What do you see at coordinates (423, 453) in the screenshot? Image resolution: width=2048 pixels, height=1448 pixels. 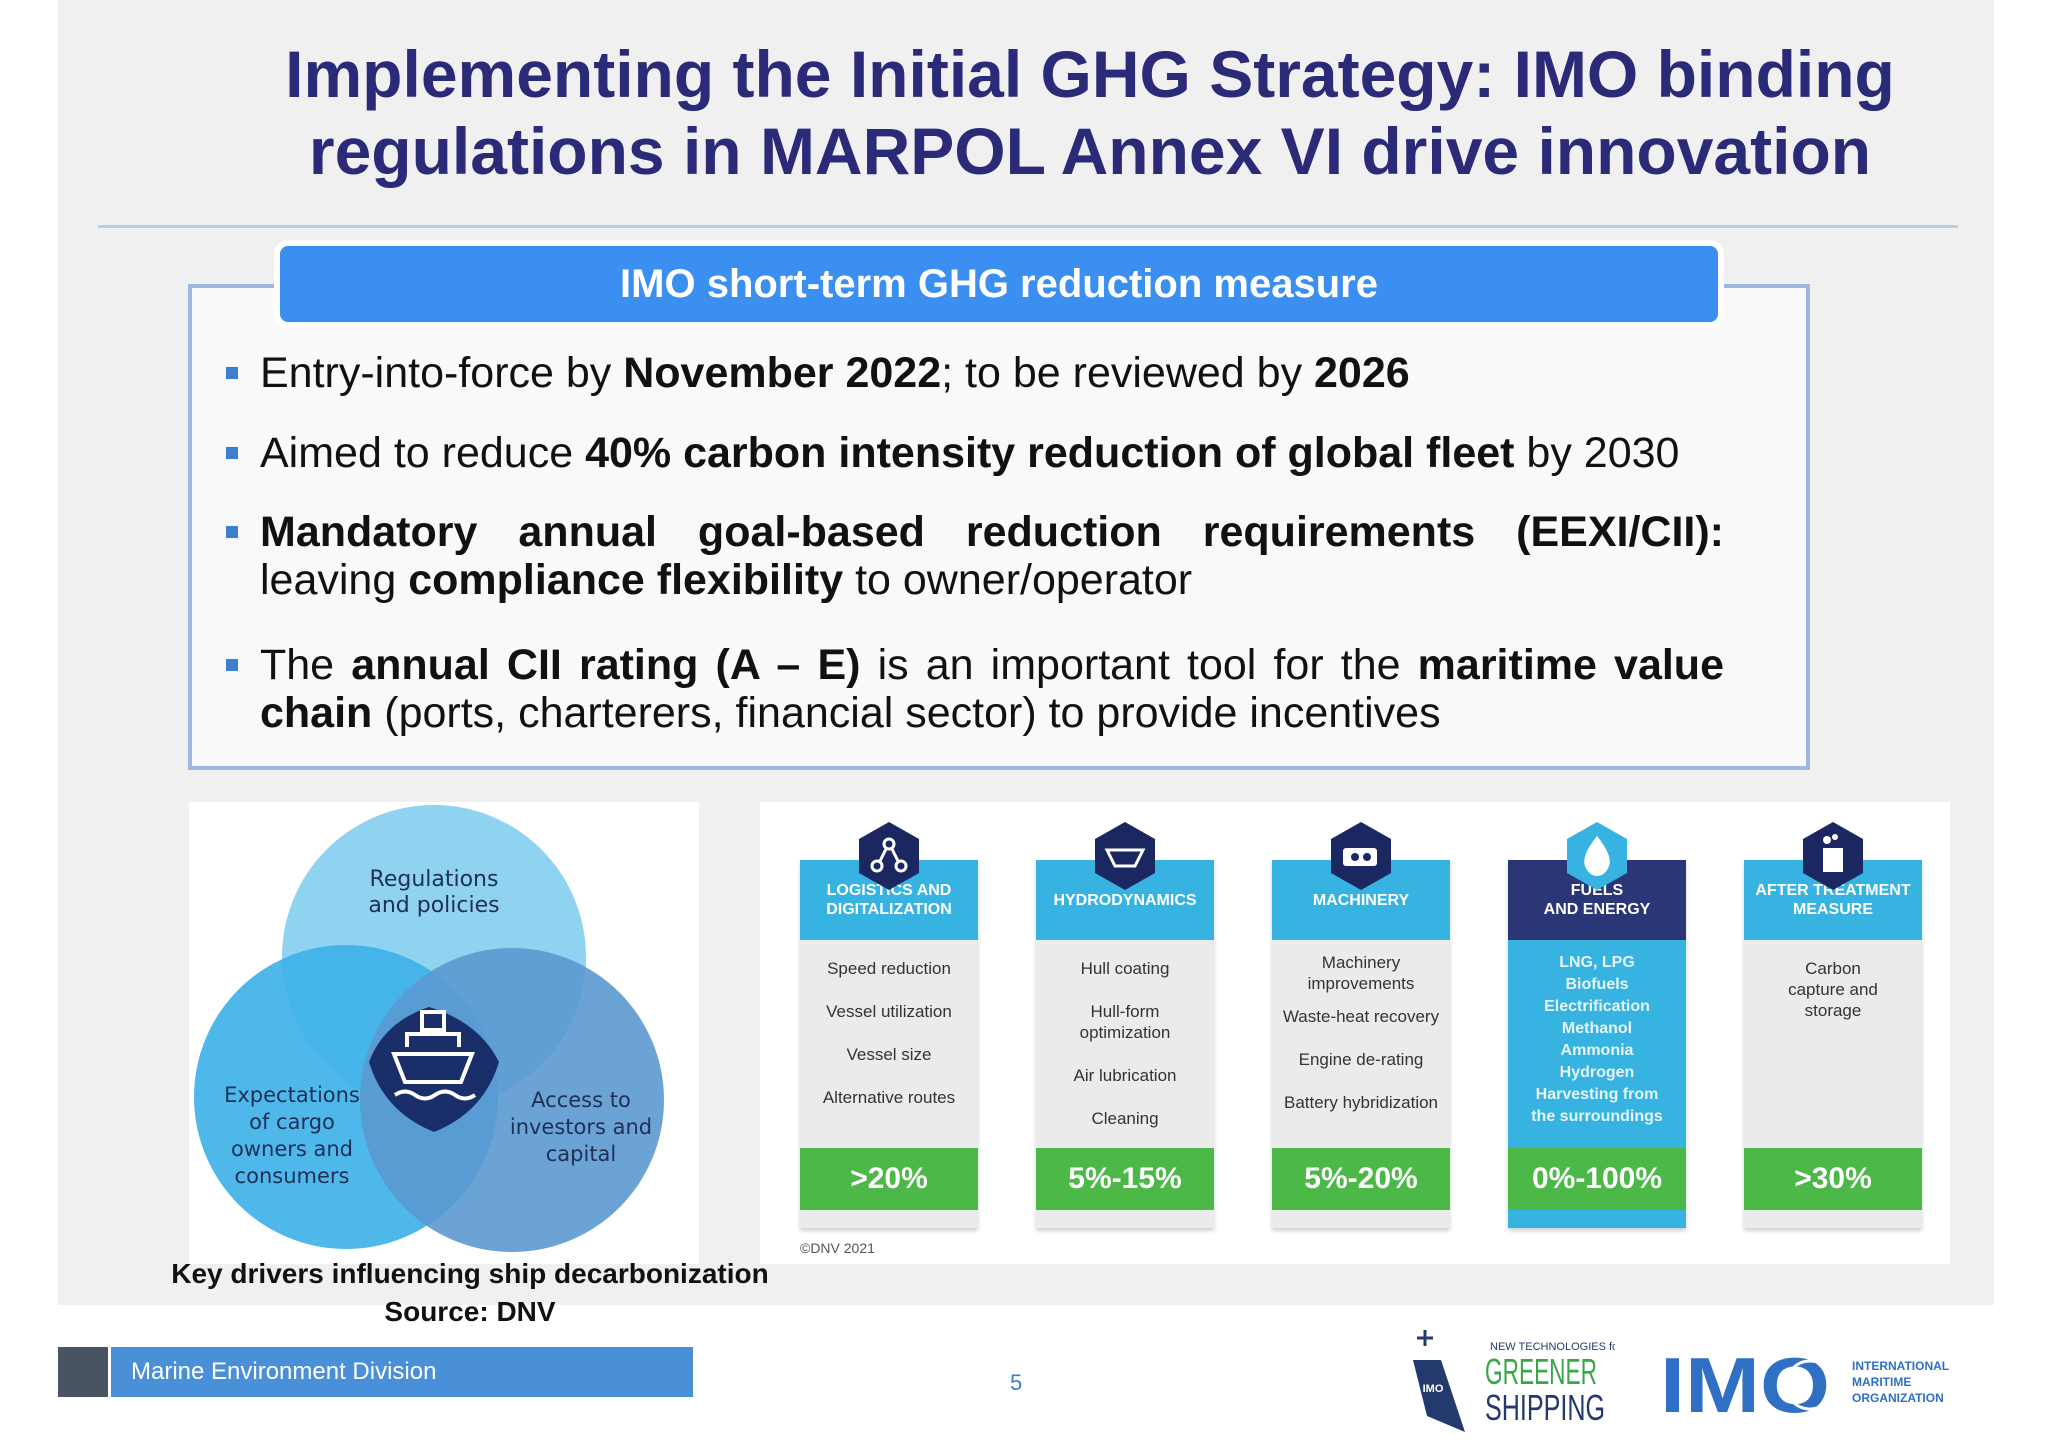 I see `bullet-text: Aimed to reduce` at bounding box center [423, 453].